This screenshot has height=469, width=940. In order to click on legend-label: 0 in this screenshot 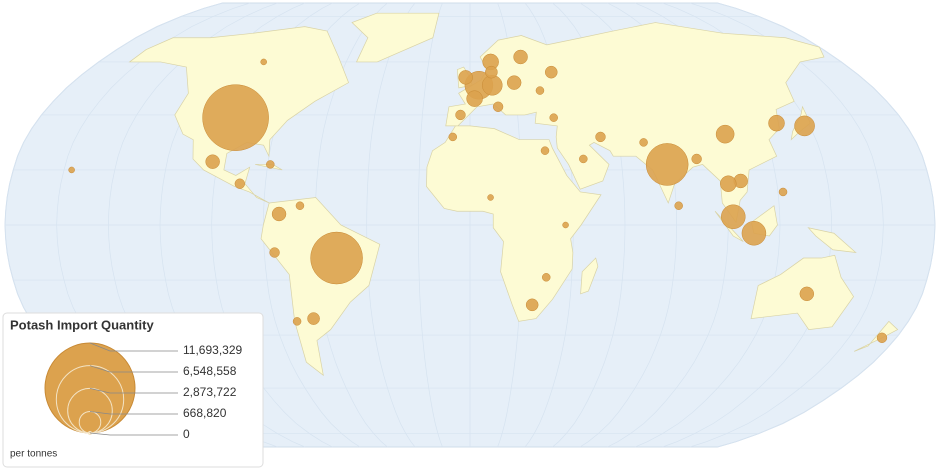, I will do `click(186, 434)`.